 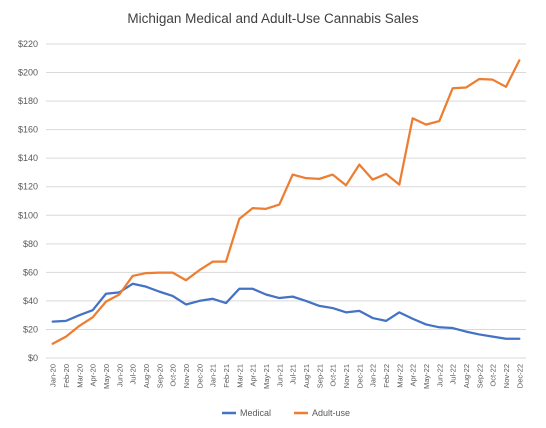 I want to click on legend-label-adult-use: Adult-use, so click(x=331, y=413).